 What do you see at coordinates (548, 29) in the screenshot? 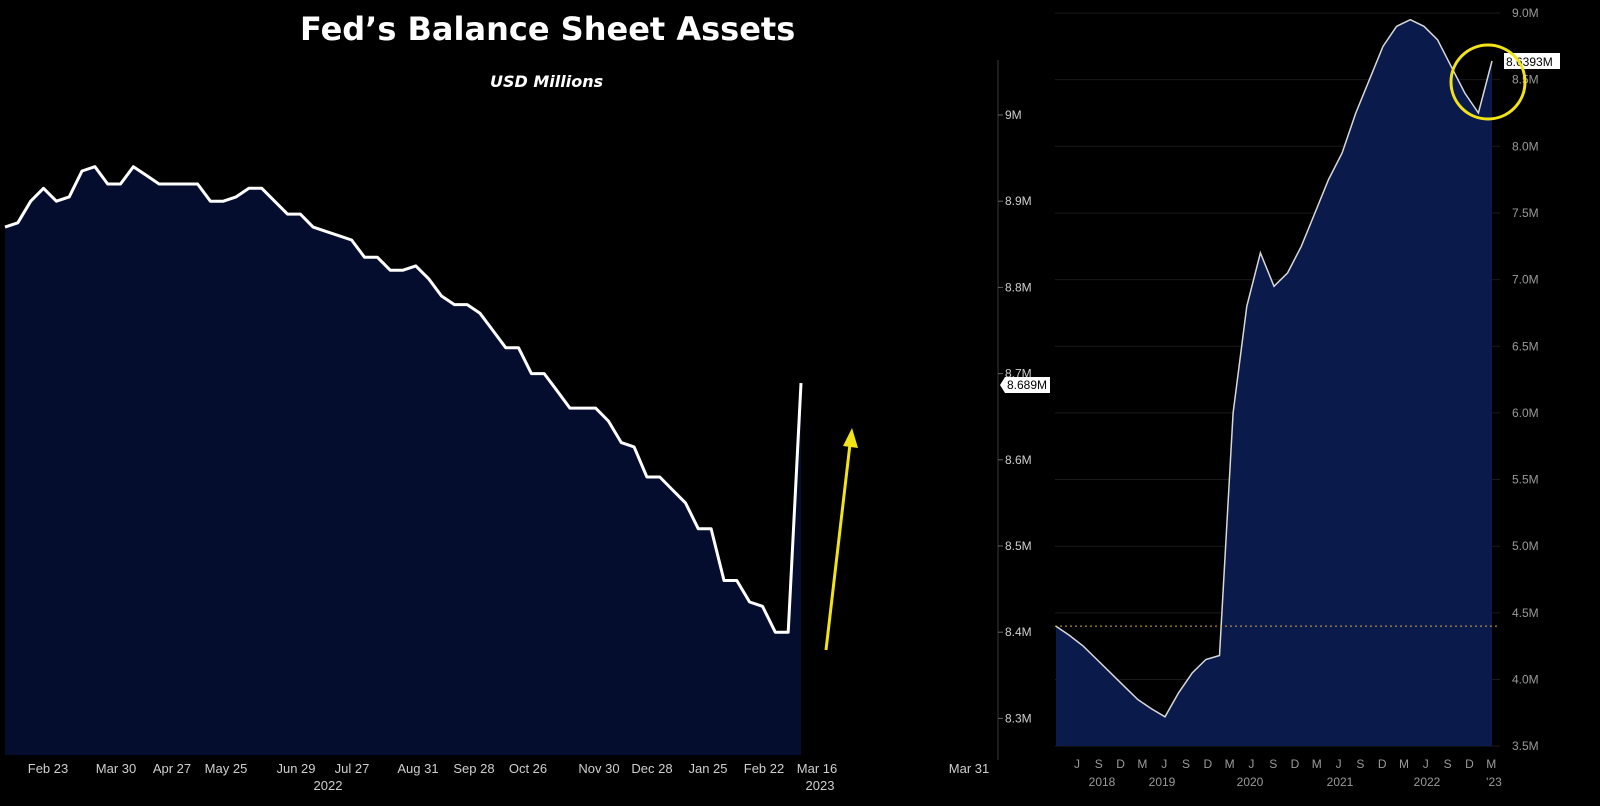
I see `chart-title: Fed’s Balance Sheet Assets` at bounding box center [548, 29].